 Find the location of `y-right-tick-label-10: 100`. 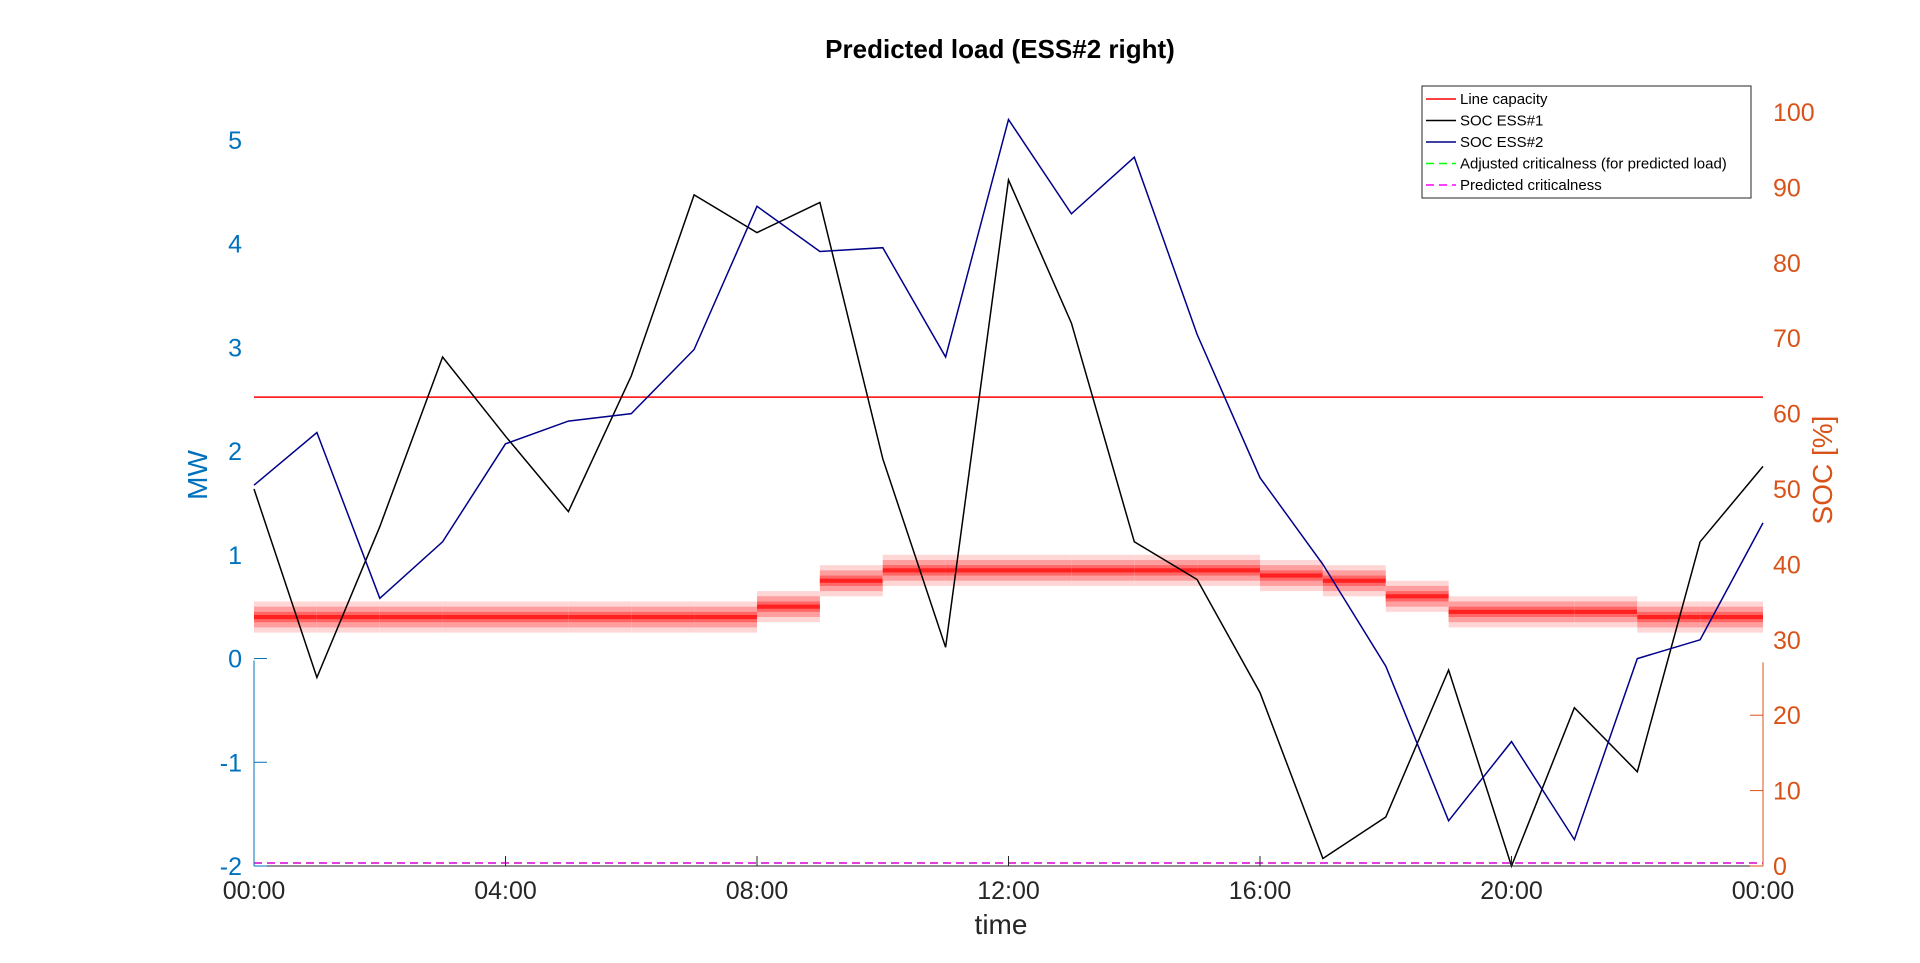

y-right-tick-label-10: 100 is located at coordinates (1794, 113).